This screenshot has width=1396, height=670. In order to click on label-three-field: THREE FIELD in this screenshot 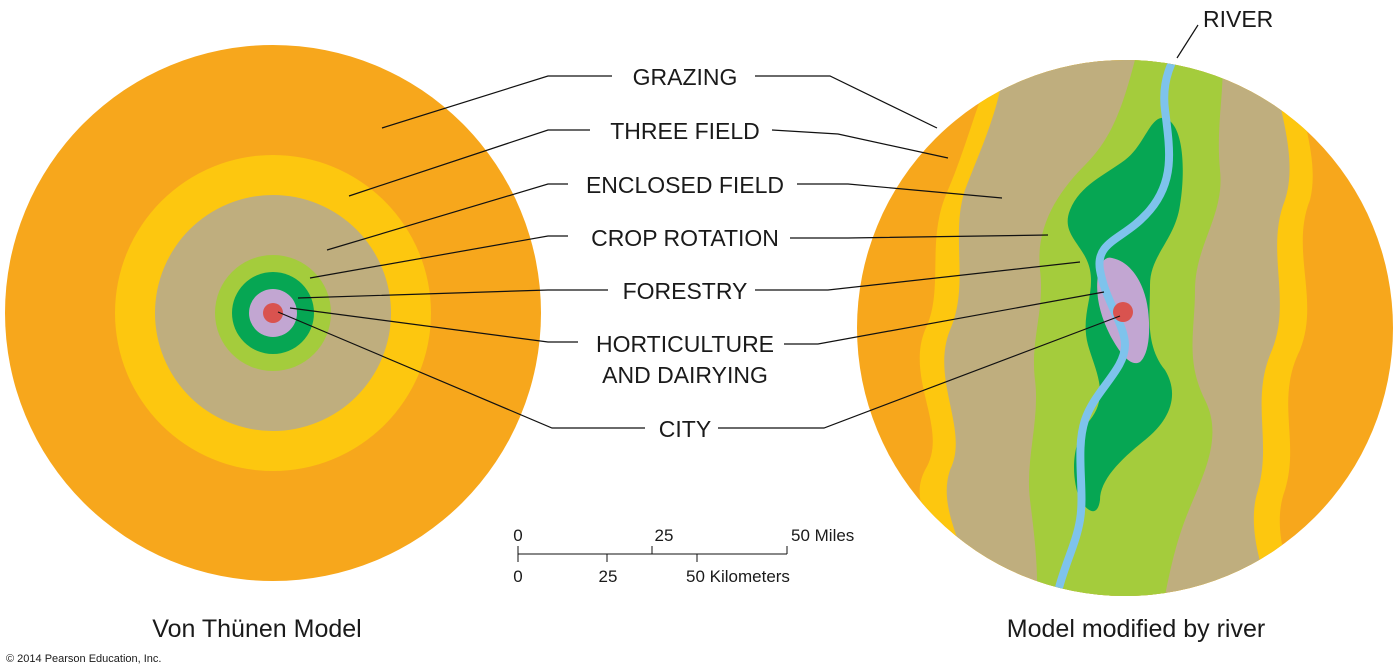, I will do `click(685, 131)`.